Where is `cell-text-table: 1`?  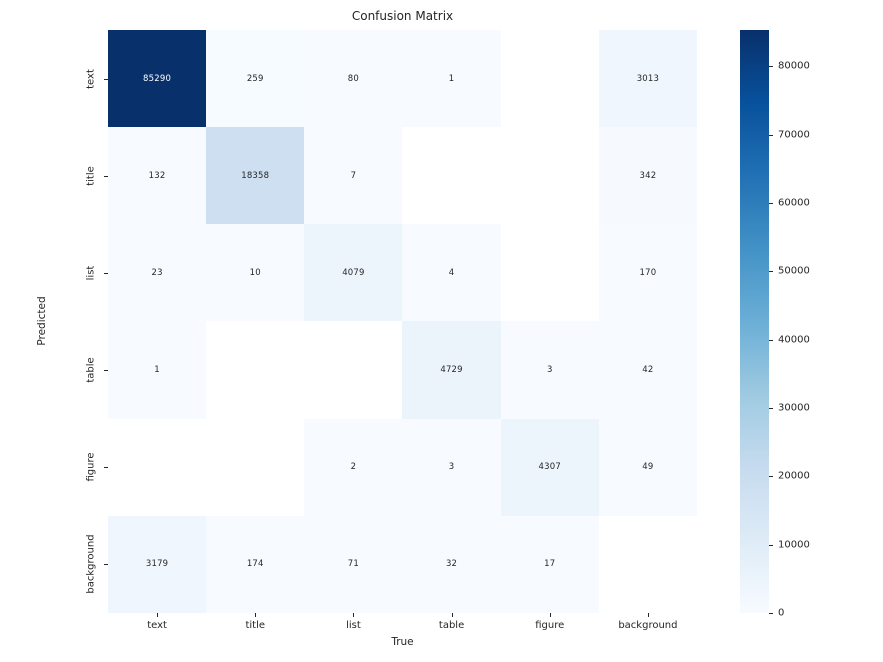
cell-text-table: 1 is located at coordinates (451, 79).